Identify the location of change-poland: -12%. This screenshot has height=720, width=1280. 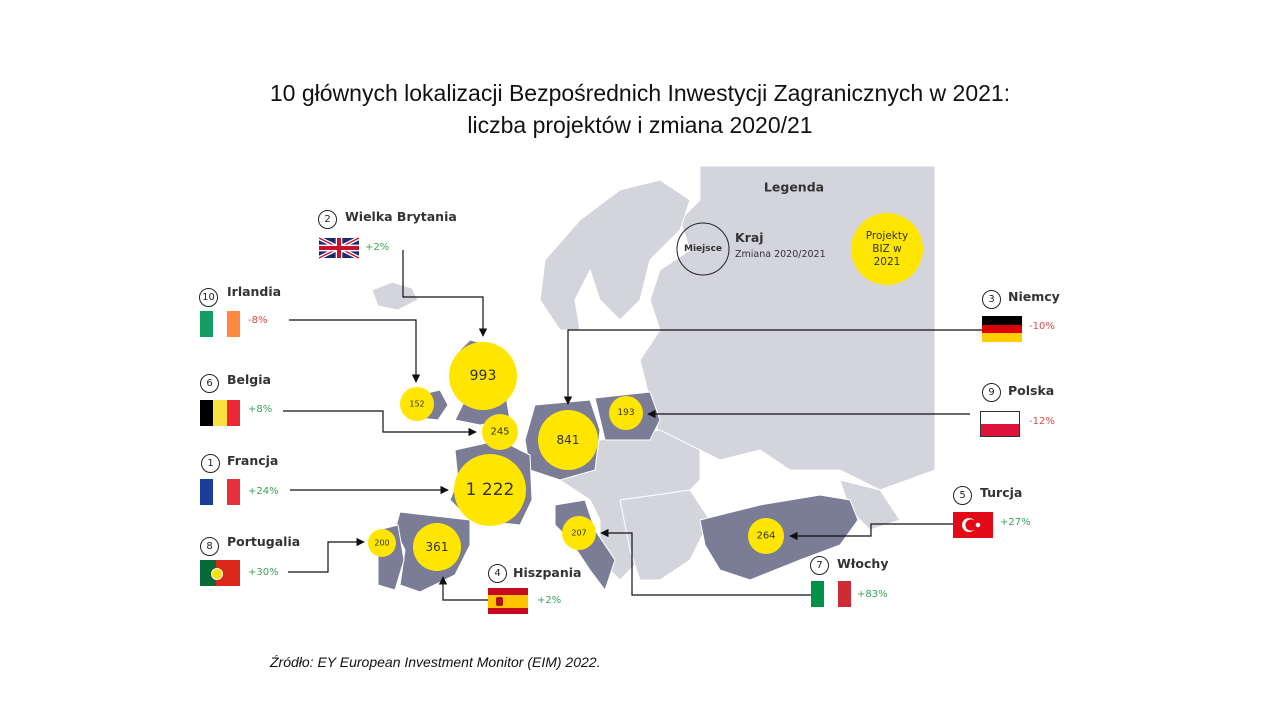
(1042, 421).